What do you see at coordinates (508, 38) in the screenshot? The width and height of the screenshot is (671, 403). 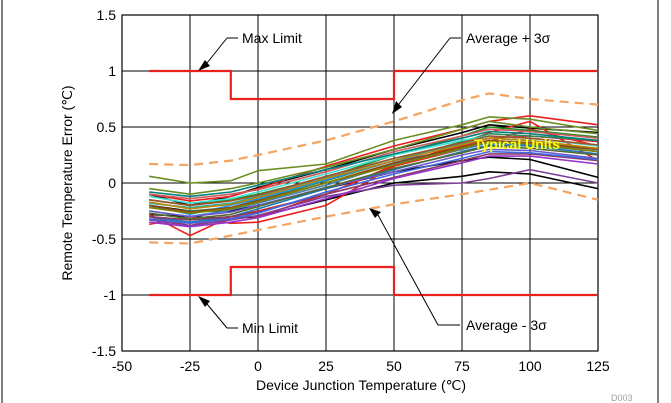 I see `avg-plus-label: Average + 3σ` at bounding box center [508, 38].